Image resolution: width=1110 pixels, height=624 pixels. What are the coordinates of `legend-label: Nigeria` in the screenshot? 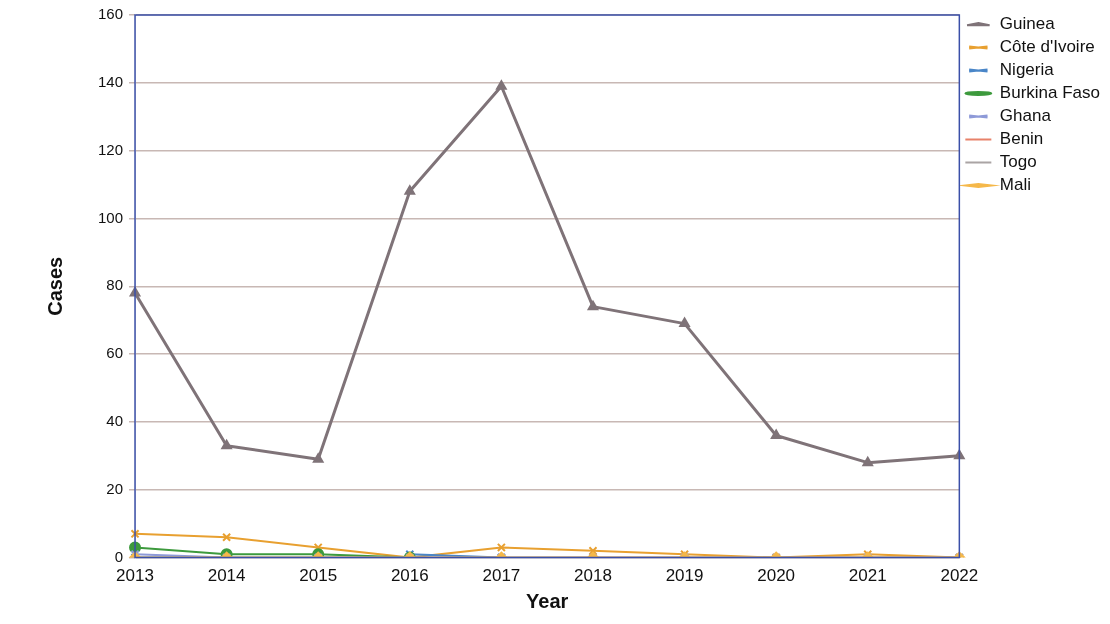 It's located at (1027, 70).